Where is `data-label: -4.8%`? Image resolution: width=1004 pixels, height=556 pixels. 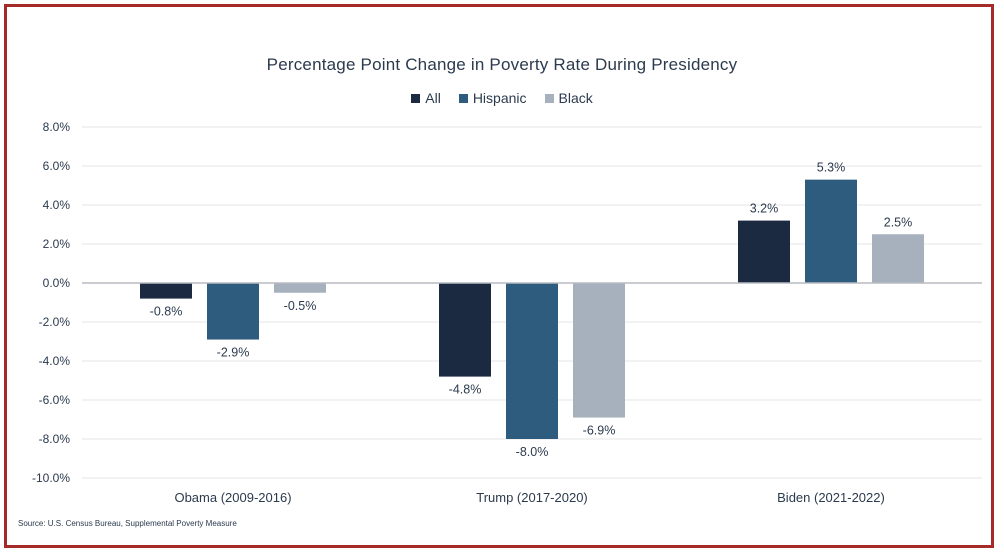 data-label: -4.8% is located at coordinates (465, 390).